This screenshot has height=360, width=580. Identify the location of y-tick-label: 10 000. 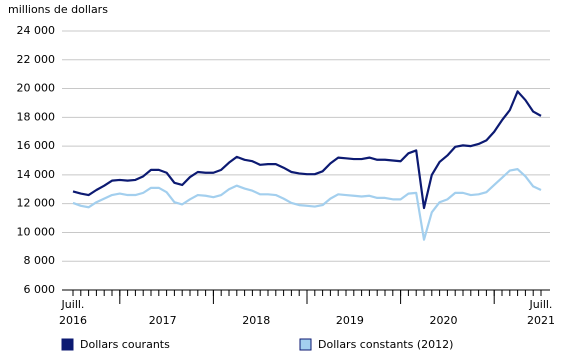
(36, 231).